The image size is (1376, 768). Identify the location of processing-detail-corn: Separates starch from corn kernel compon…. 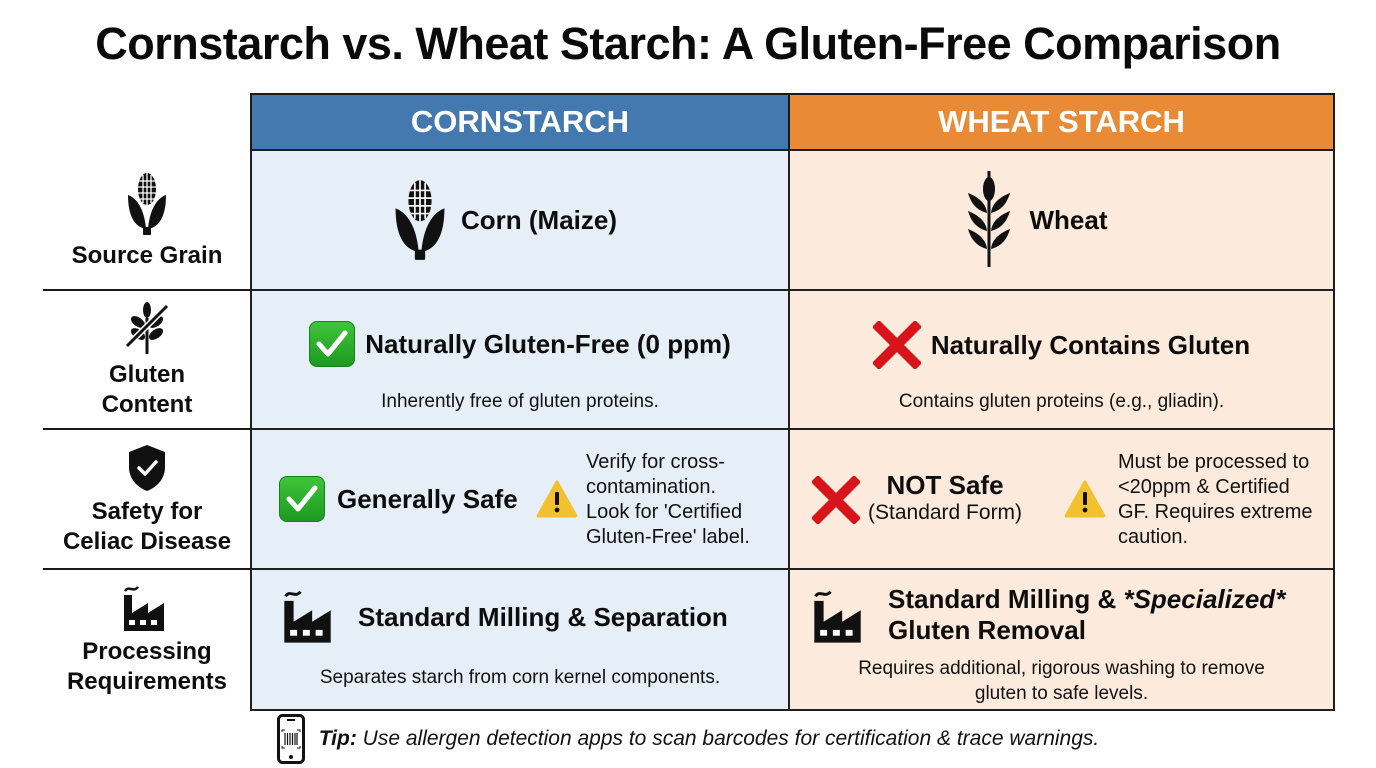
(520, 677).